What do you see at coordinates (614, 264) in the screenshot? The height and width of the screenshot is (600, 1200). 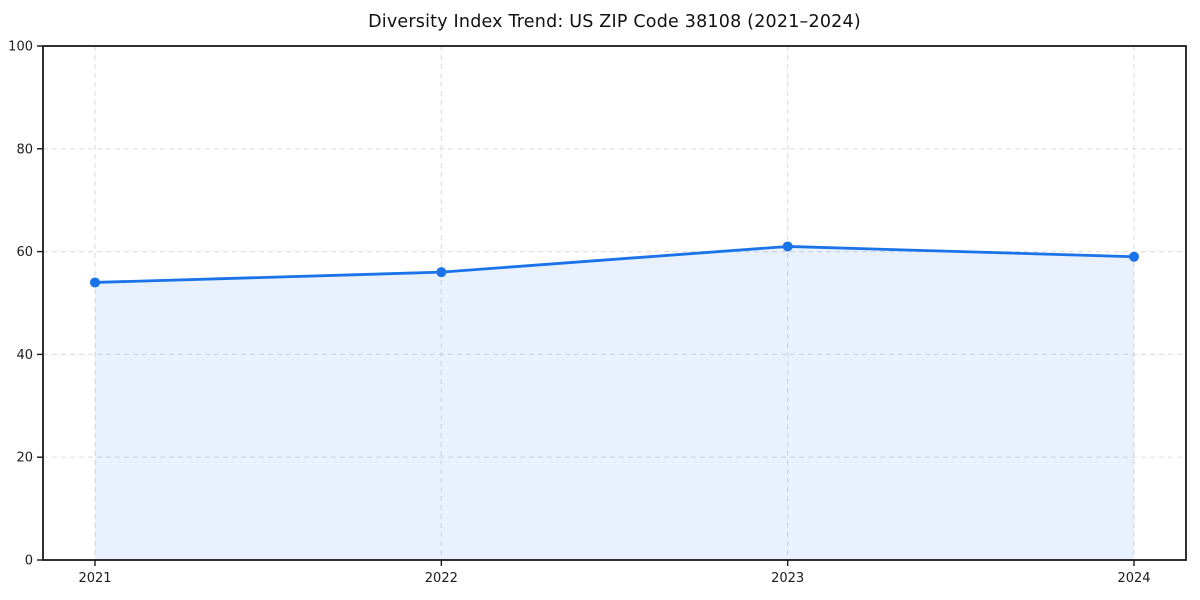 I see `trend-line` at bounding box center [614, 264].